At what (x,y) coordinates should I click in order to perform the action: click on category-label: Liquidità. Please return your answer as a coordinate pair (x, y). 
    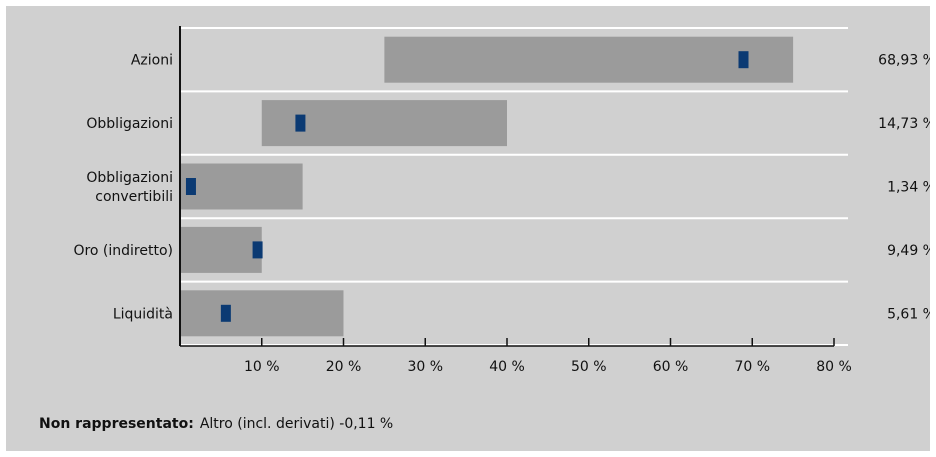
    Looking at the image, I should click on (143, 314).